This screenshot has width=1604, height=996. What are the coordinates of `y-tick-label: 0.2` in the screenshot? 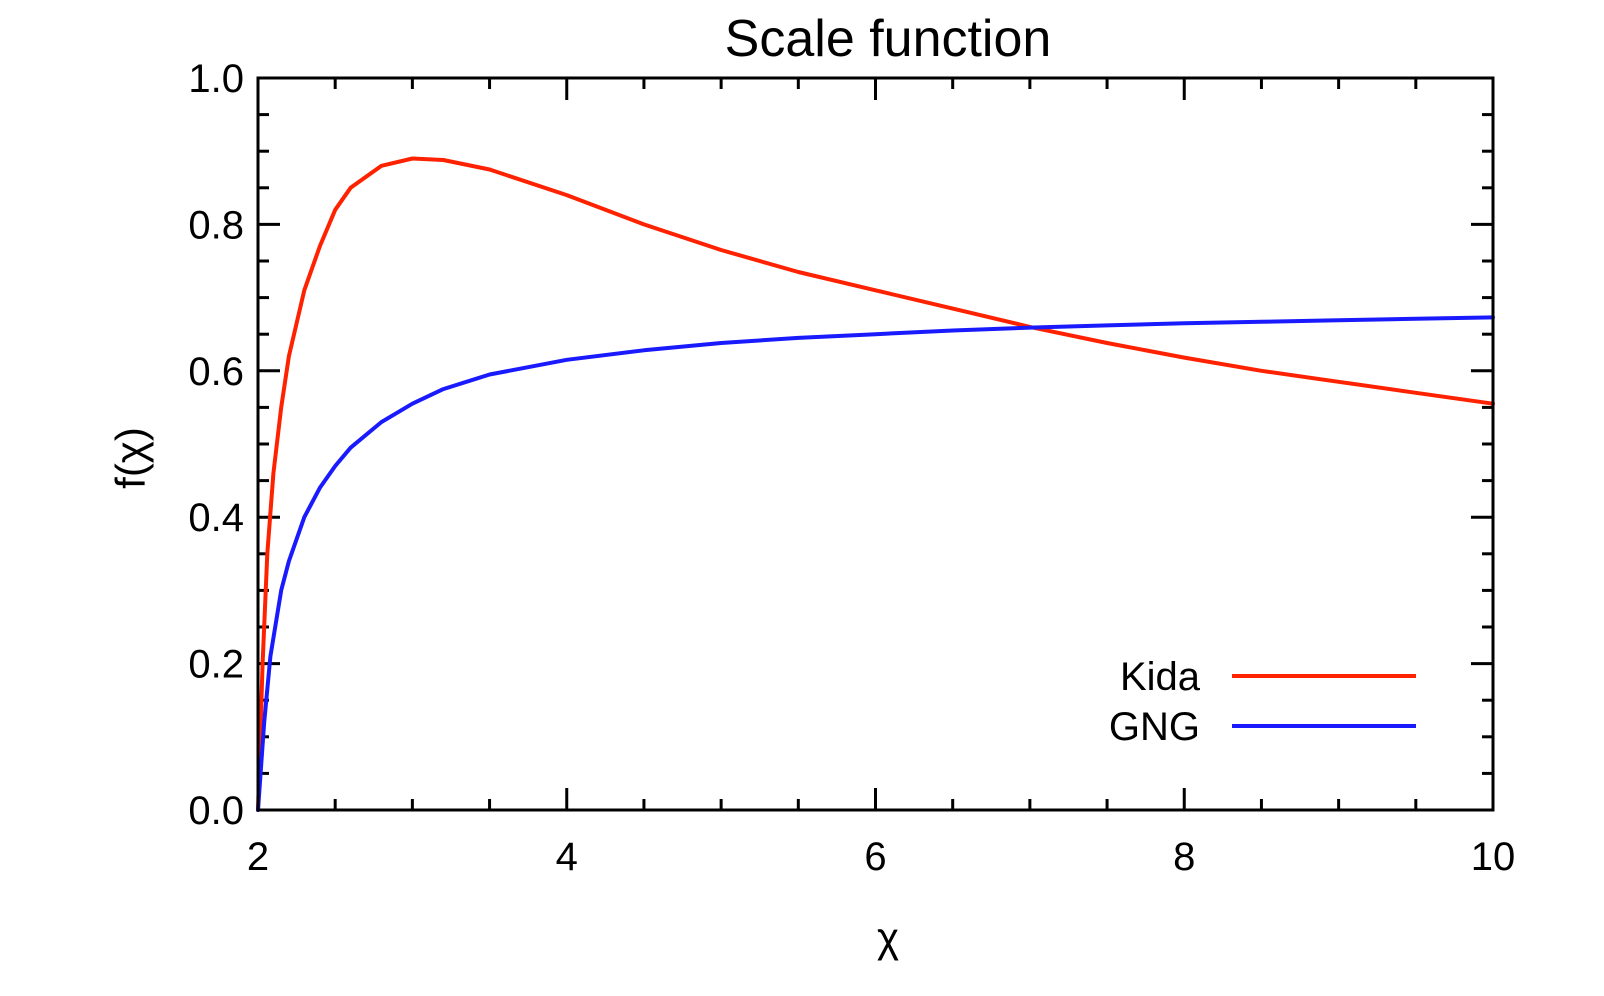 It's located at (216, 665).